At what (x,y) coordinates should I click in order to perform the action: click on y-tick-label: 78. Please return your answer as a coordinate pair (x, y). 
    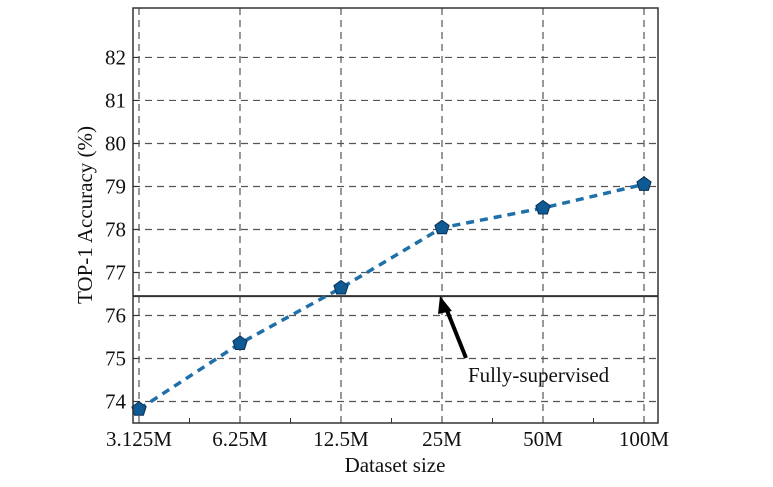
    Looking at the image, I should click on (115, 229).